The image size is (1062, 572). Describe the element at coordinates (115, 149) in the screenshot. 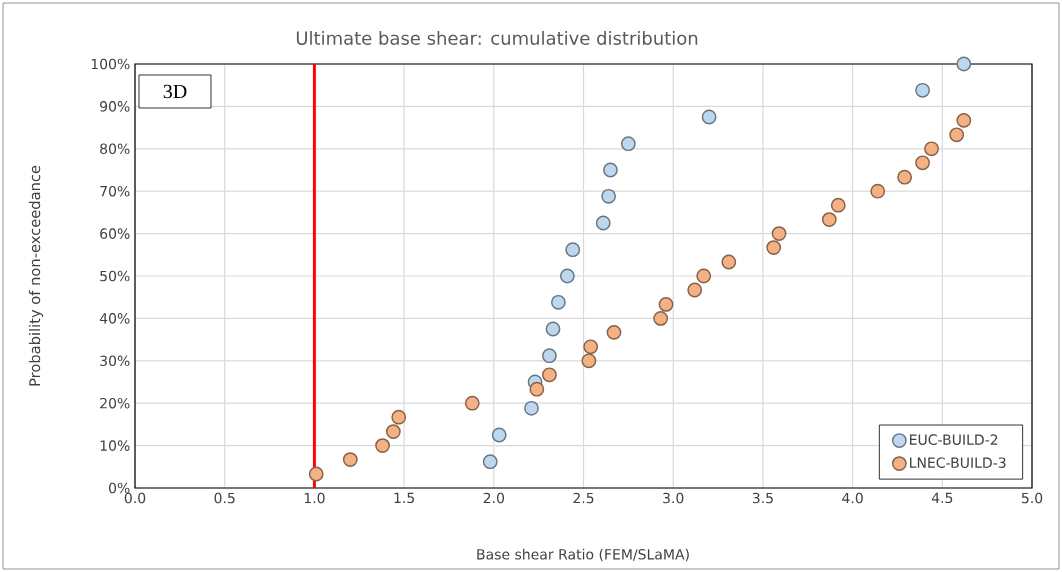

I see `y-tick-label: 80%` at that location.